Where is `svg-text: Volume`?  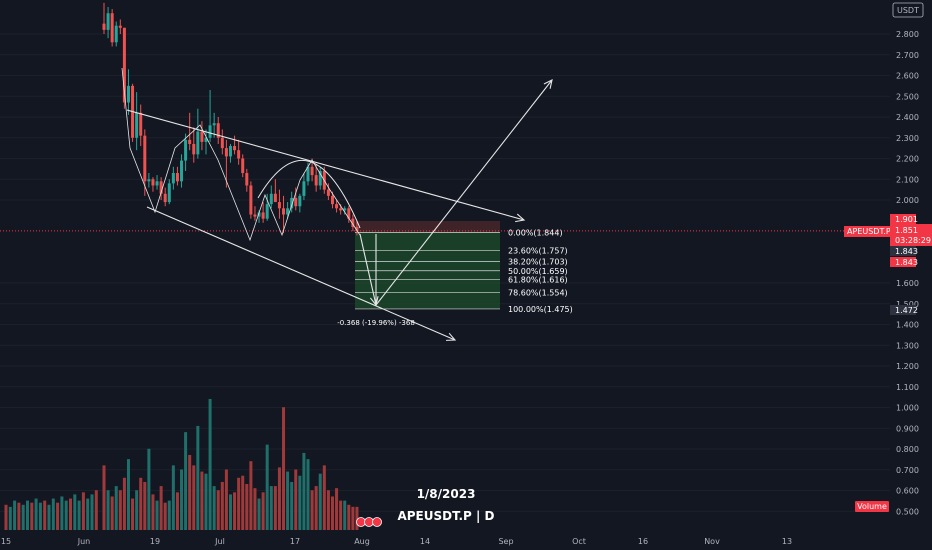 svg-text: Volume is located at coordinates (872, 506).